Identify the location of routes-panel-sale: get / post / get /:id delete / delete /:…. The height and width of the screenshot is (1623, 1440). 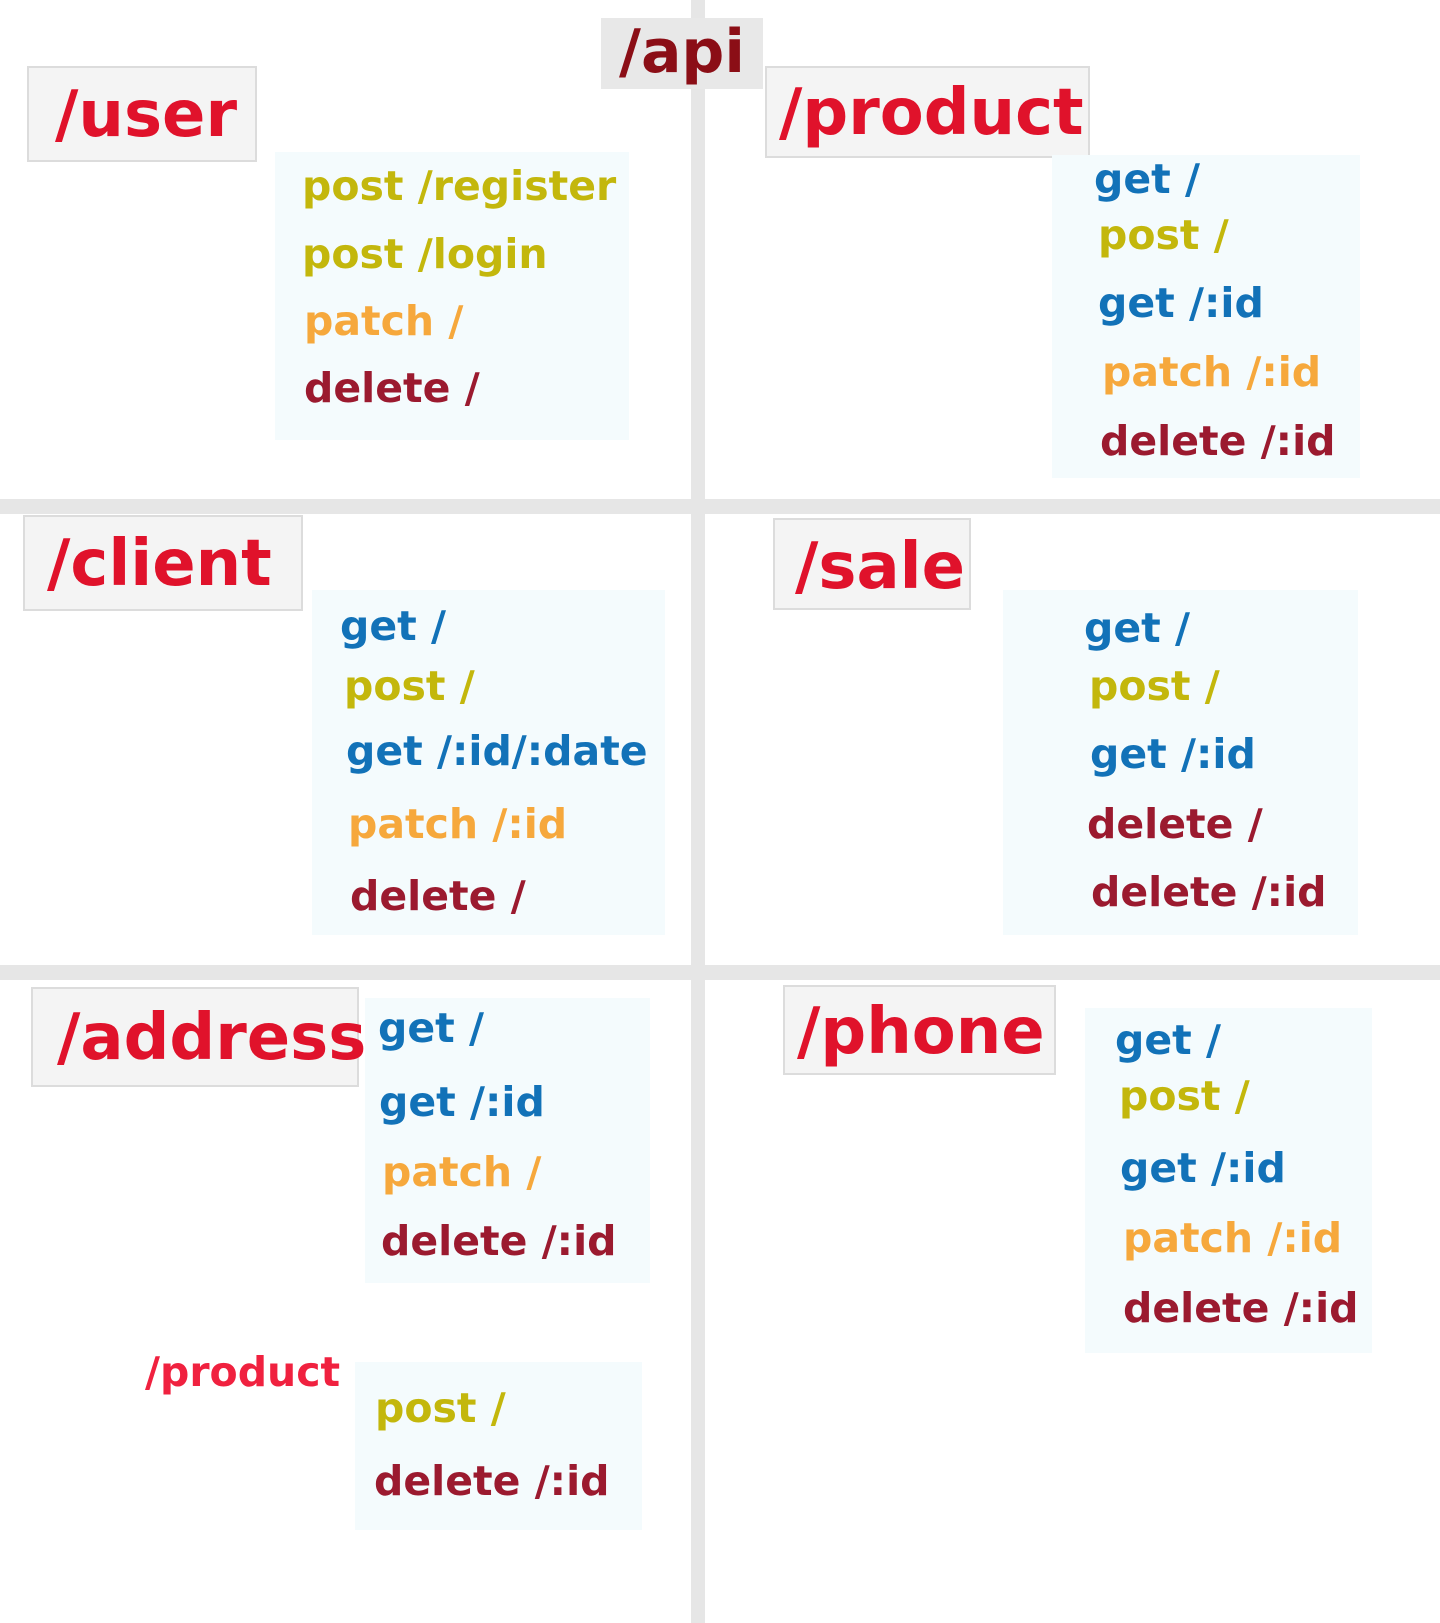
(1180, 762).